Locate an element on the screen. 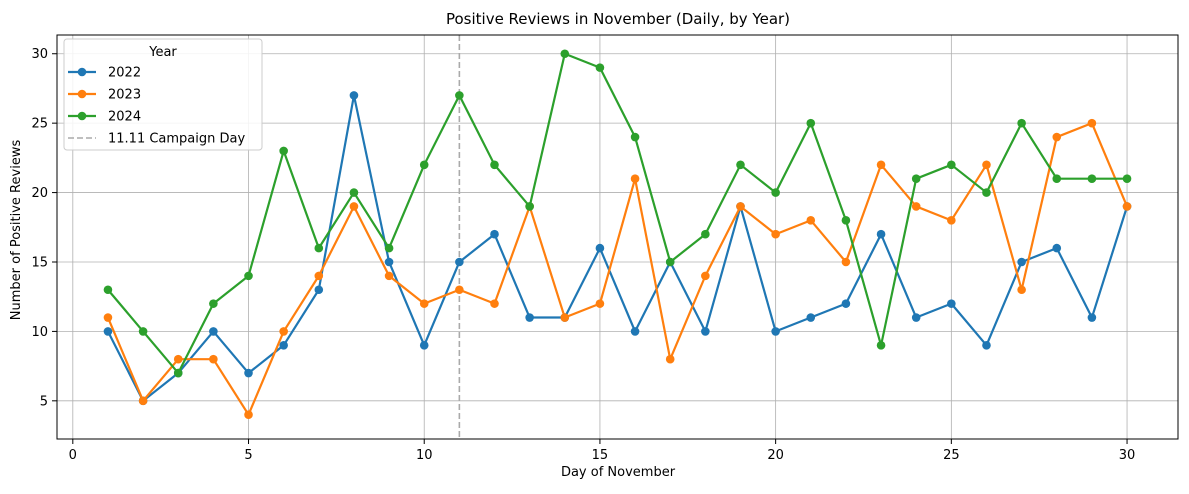 The image size is (1189, 494). y-tick-label: 5 is located at coordinates (44, 401).